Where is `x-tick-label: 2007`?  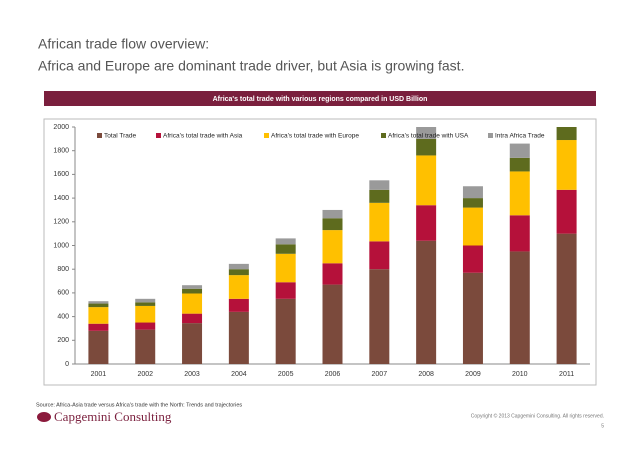
x-tick-label: 2007 is located at coordinates (380, 374).